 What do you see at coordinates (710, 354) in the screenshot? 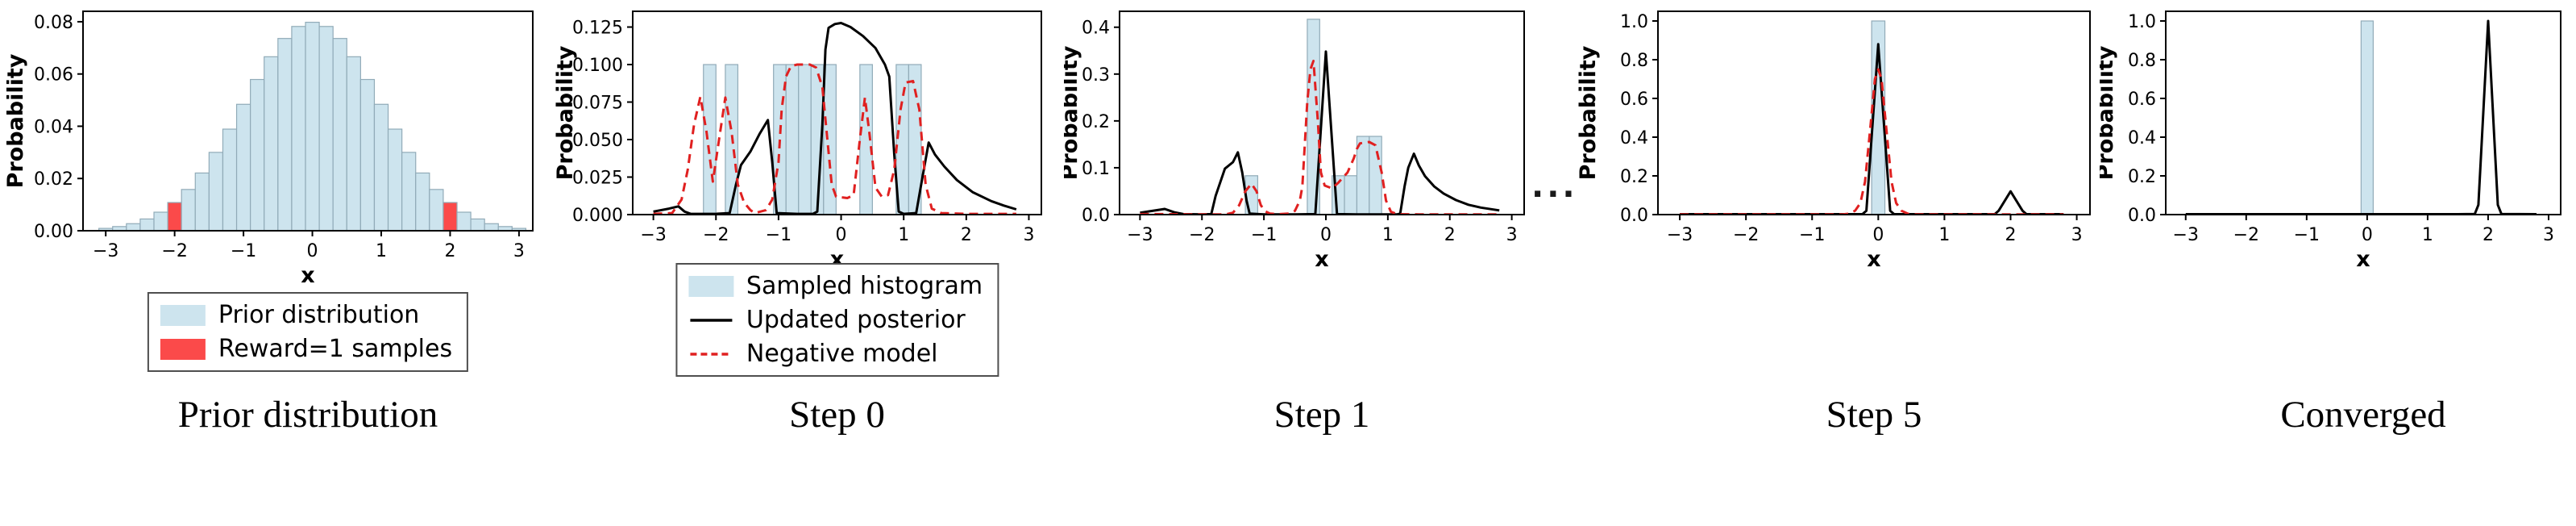
I see `dashed-line-swatch-icon` at bounding box center [710, 354].